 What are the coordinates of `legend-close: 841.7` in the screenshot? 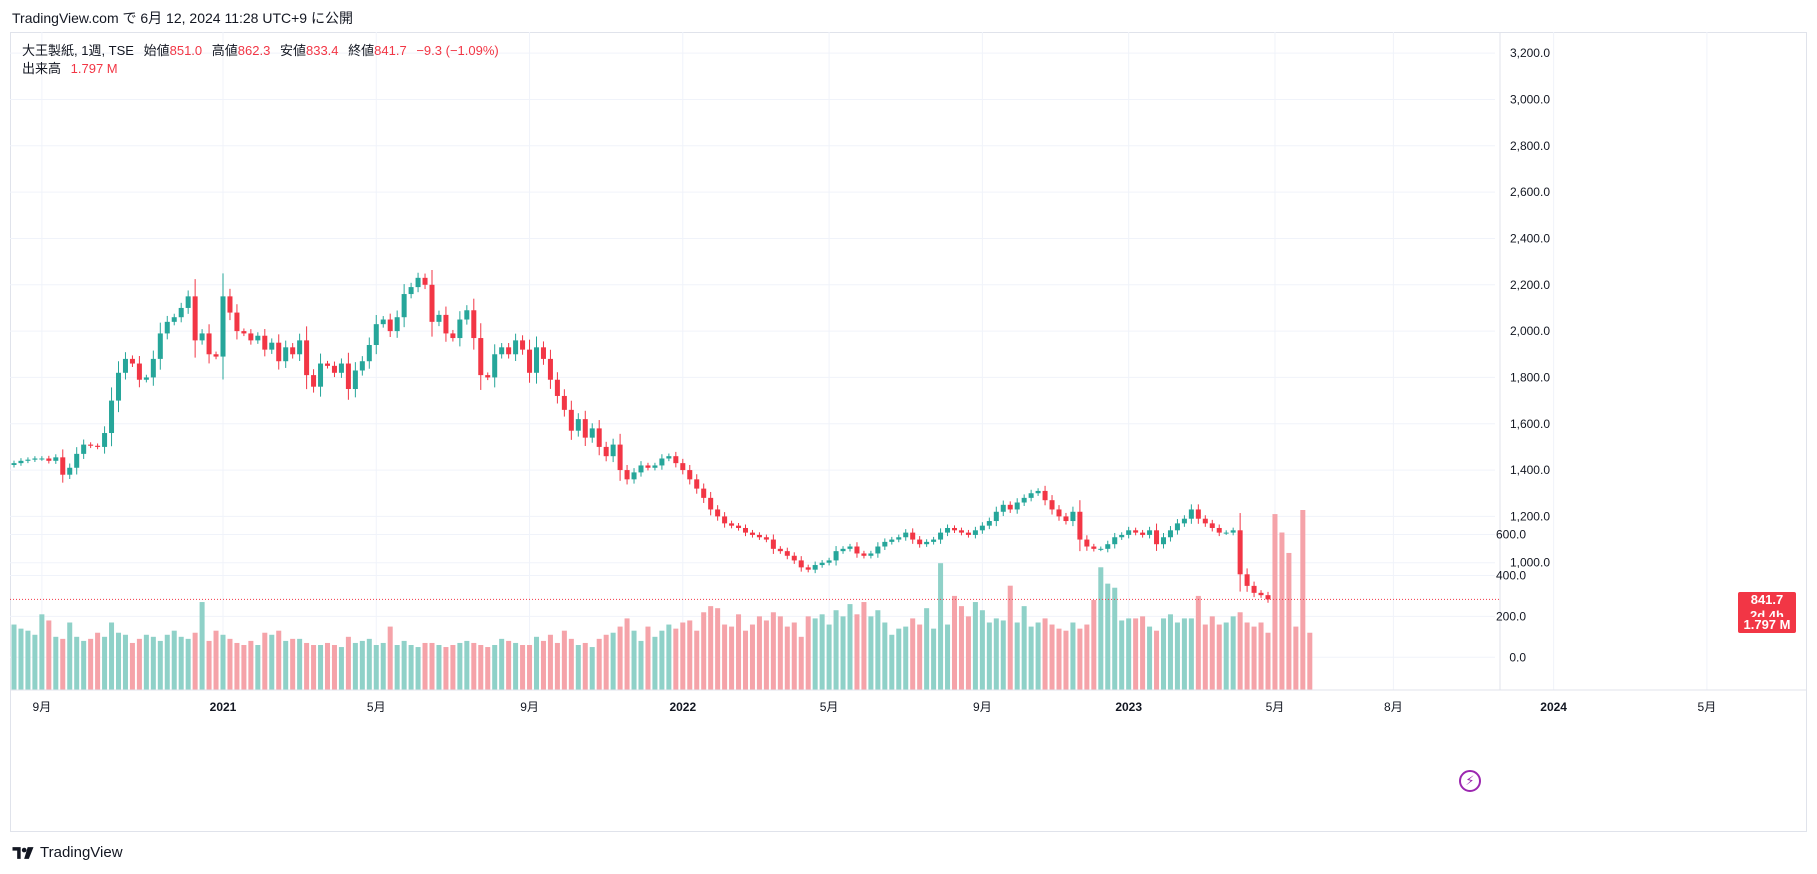 It's located at (390, 50).